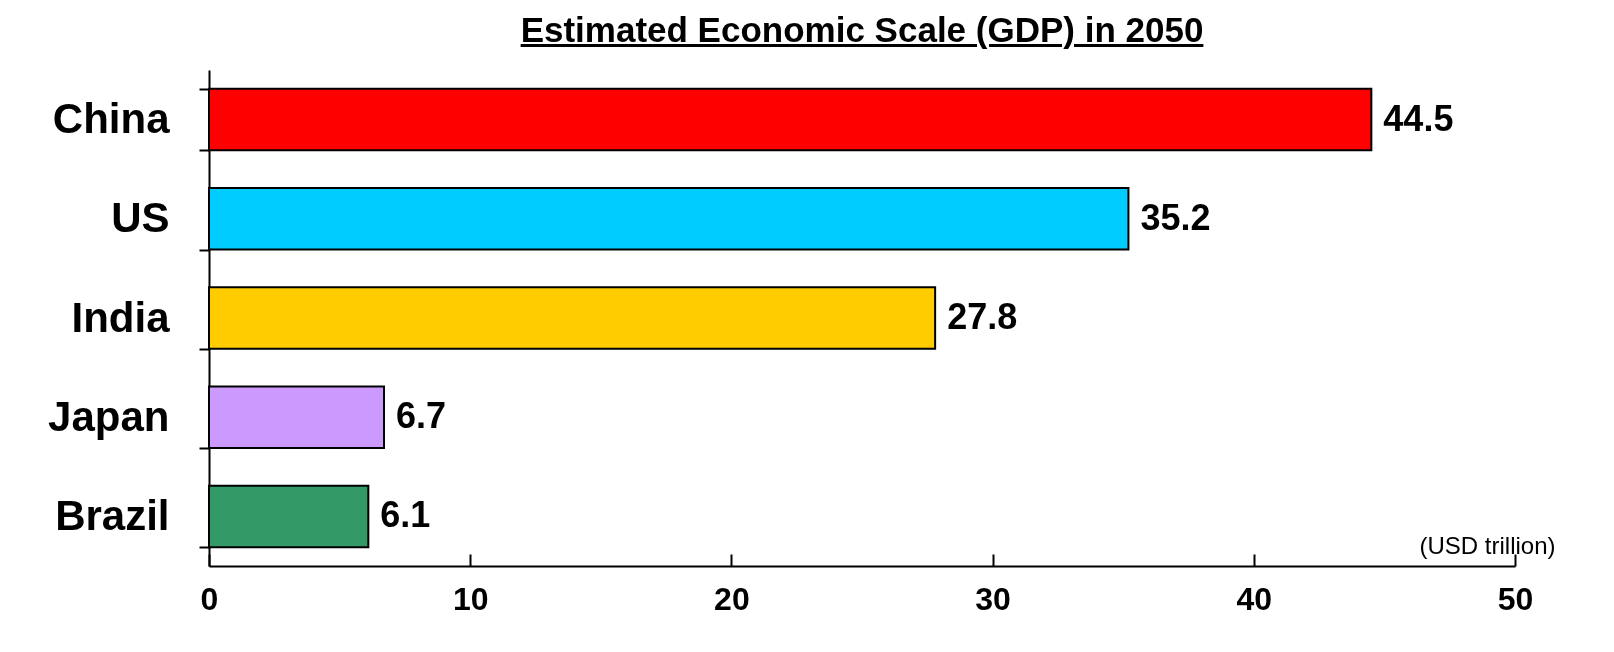 This screenshot has height=652, width=1614. I want to click on chart-title: Estimated Economic Scale (GDP) in 2050, so click(862, 29).